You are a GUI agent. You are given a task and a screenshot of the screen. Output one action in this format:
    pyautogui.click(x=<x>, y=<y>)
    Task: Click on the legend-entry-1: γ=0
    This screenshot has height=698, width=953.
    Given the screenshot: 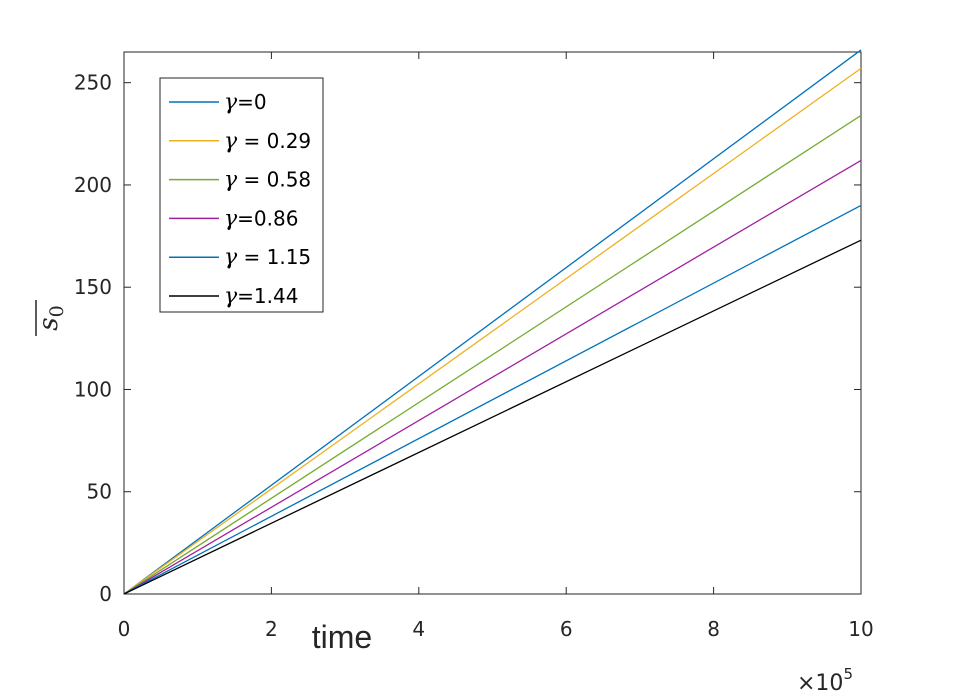 What is the action you would take?
    pyautogui.click(x=245, y=102)
    